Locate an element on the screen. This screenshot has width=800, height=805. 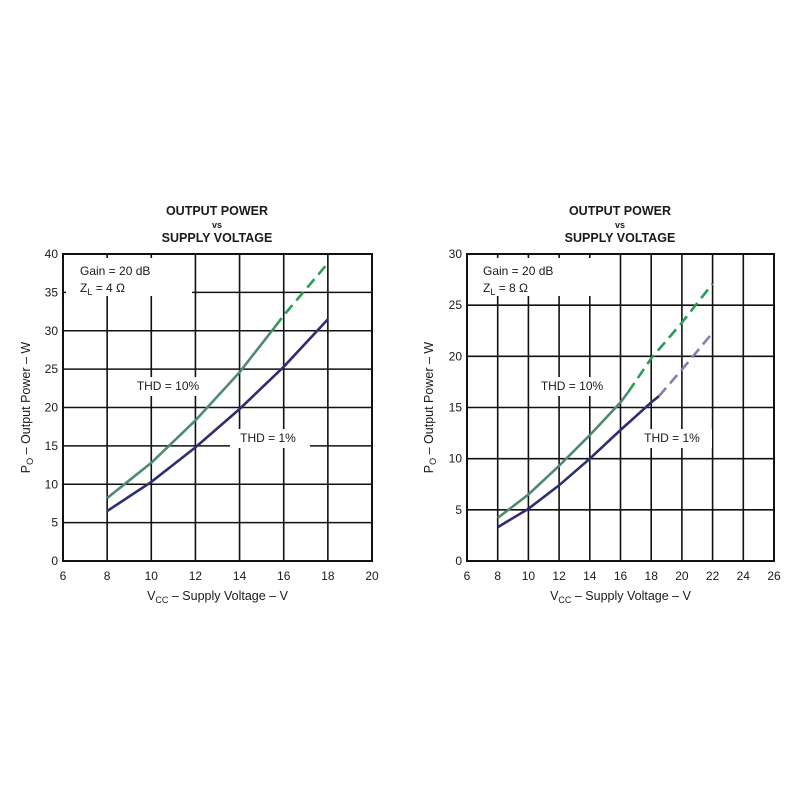
y-tick-label: 35 is located at coordinates (52, 292).